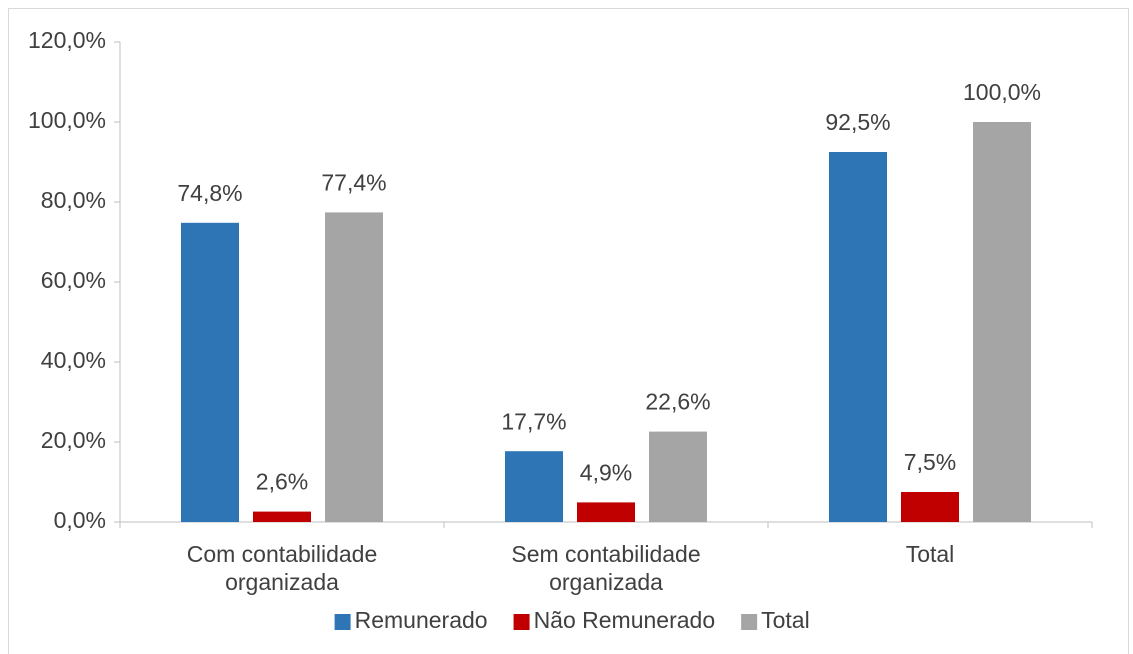 This screenshot has height=654, width=1133. I want to click on data-label: 100,0%, so click(1002, 92).